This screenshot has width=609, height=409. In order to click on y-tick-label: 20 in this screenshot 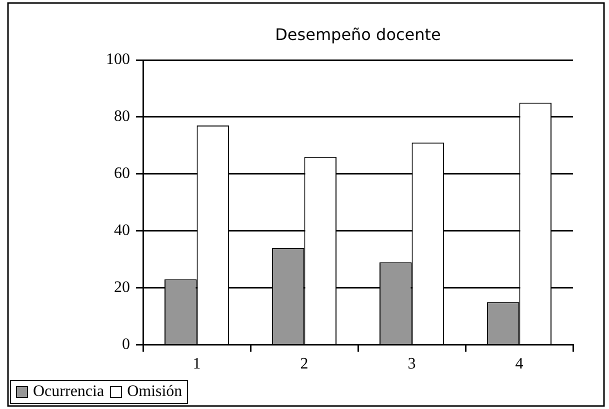, I will do `click(122, 287)`.